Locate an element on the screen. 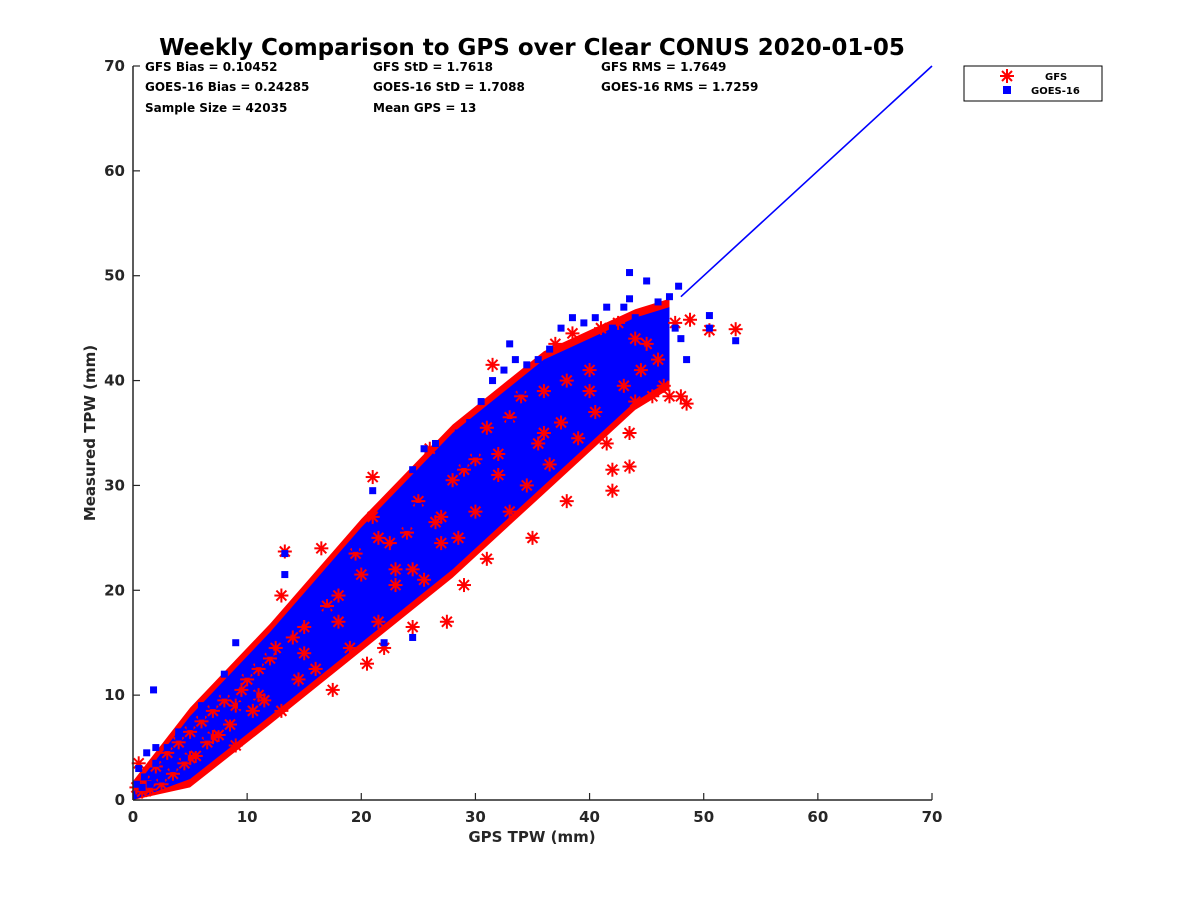 This screenshot has width=1200, height=900. y-axis-title: Measured TPW (mm) is located at coordinates (90, 433).